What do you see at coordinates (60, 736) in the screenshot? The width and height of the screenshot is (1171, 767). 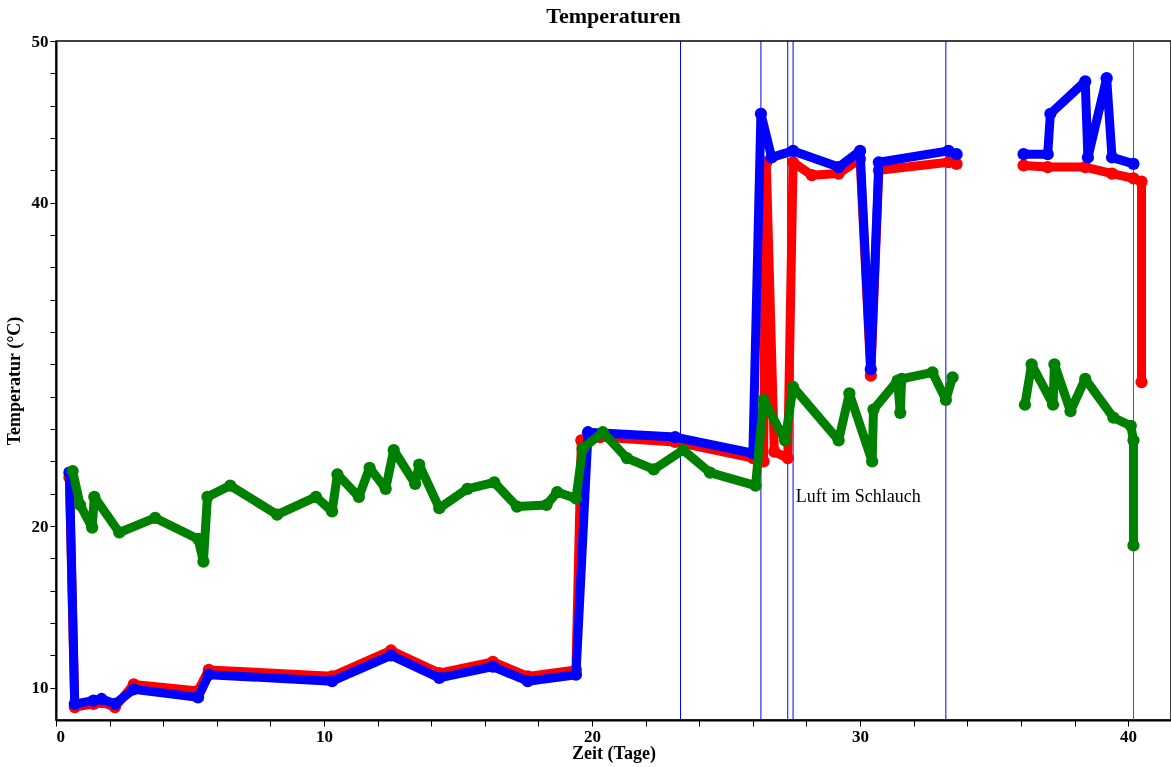 I see `x-tick-label: 0` at bounding box center [60, 736].